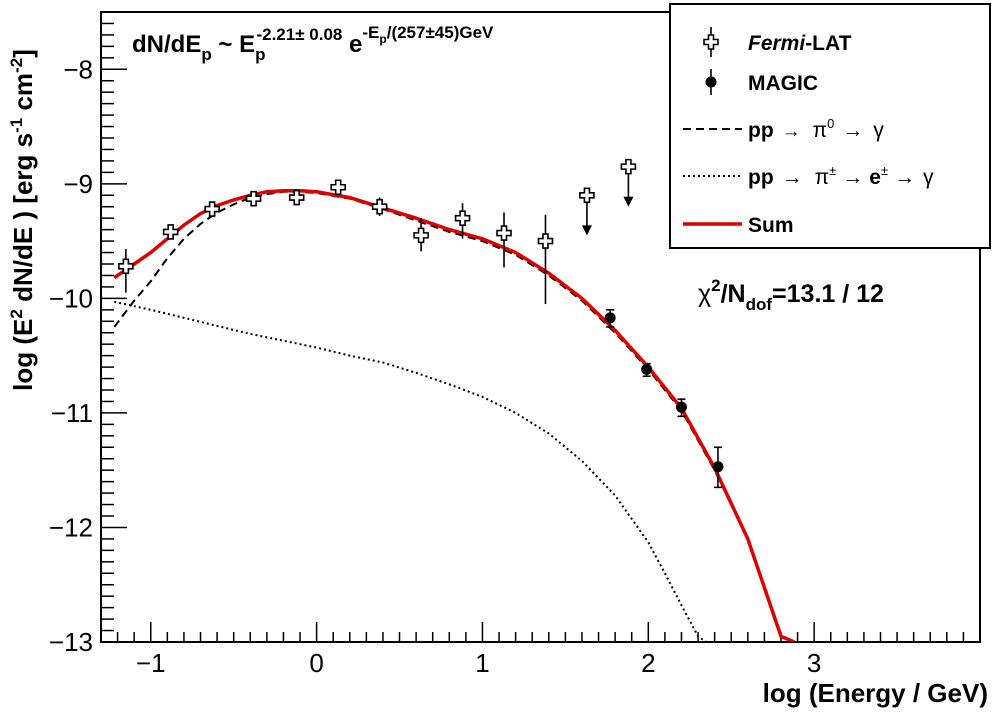 This screenshot has width=1000, height=714. I want to click on x-tick-label: −1, so click(151, 663).